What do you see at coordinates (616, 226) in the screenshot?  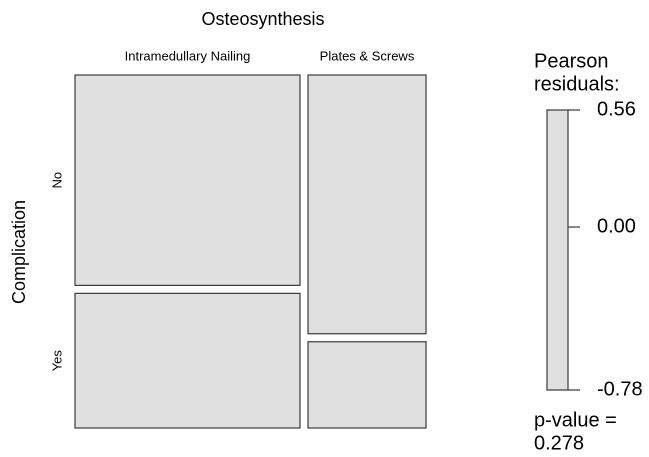 I see `legend-tick-label: 0.00` at bounding box center [616, 226].